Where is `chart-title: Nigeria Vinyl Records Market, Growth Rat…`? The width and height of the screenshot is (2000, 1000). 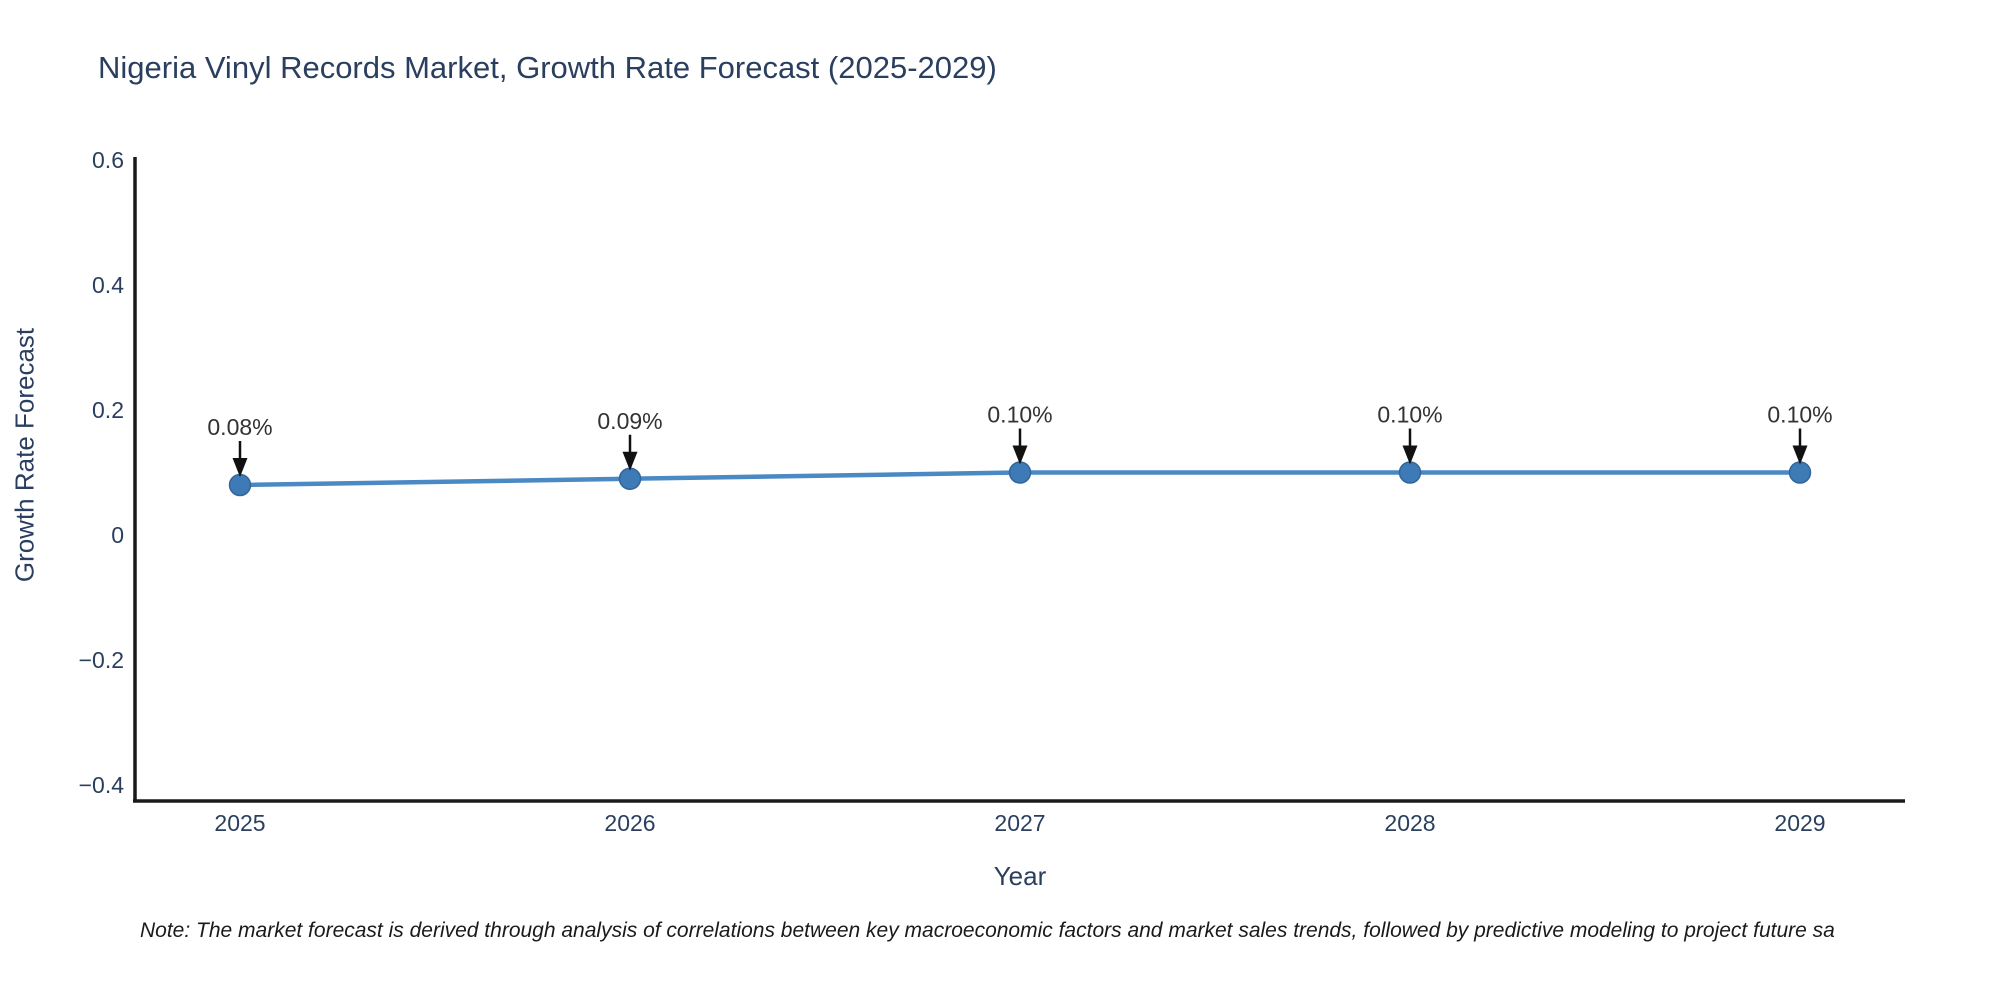
chart-title: Nigeria Vinyl Records Market, Growth Rat… is located at coordinates (547, 67).